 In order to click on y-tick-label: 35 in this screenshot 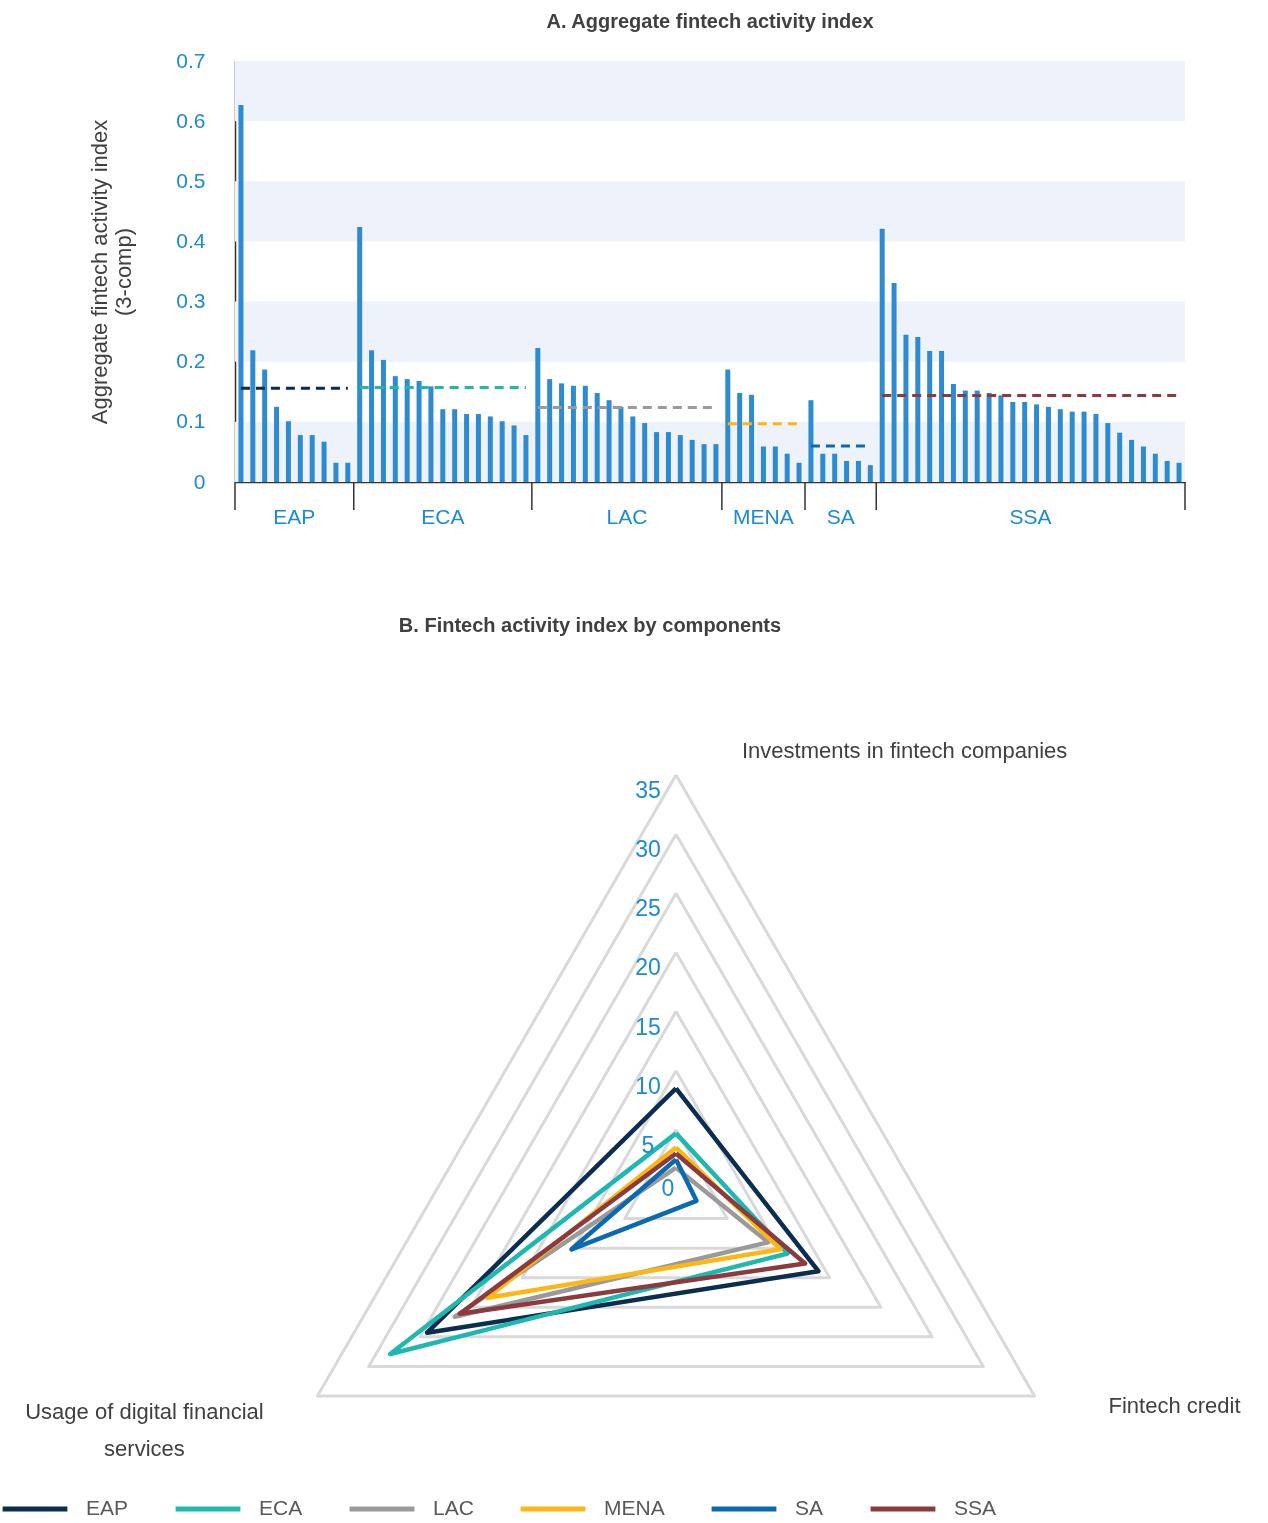, I will do `click(648, 790)`.